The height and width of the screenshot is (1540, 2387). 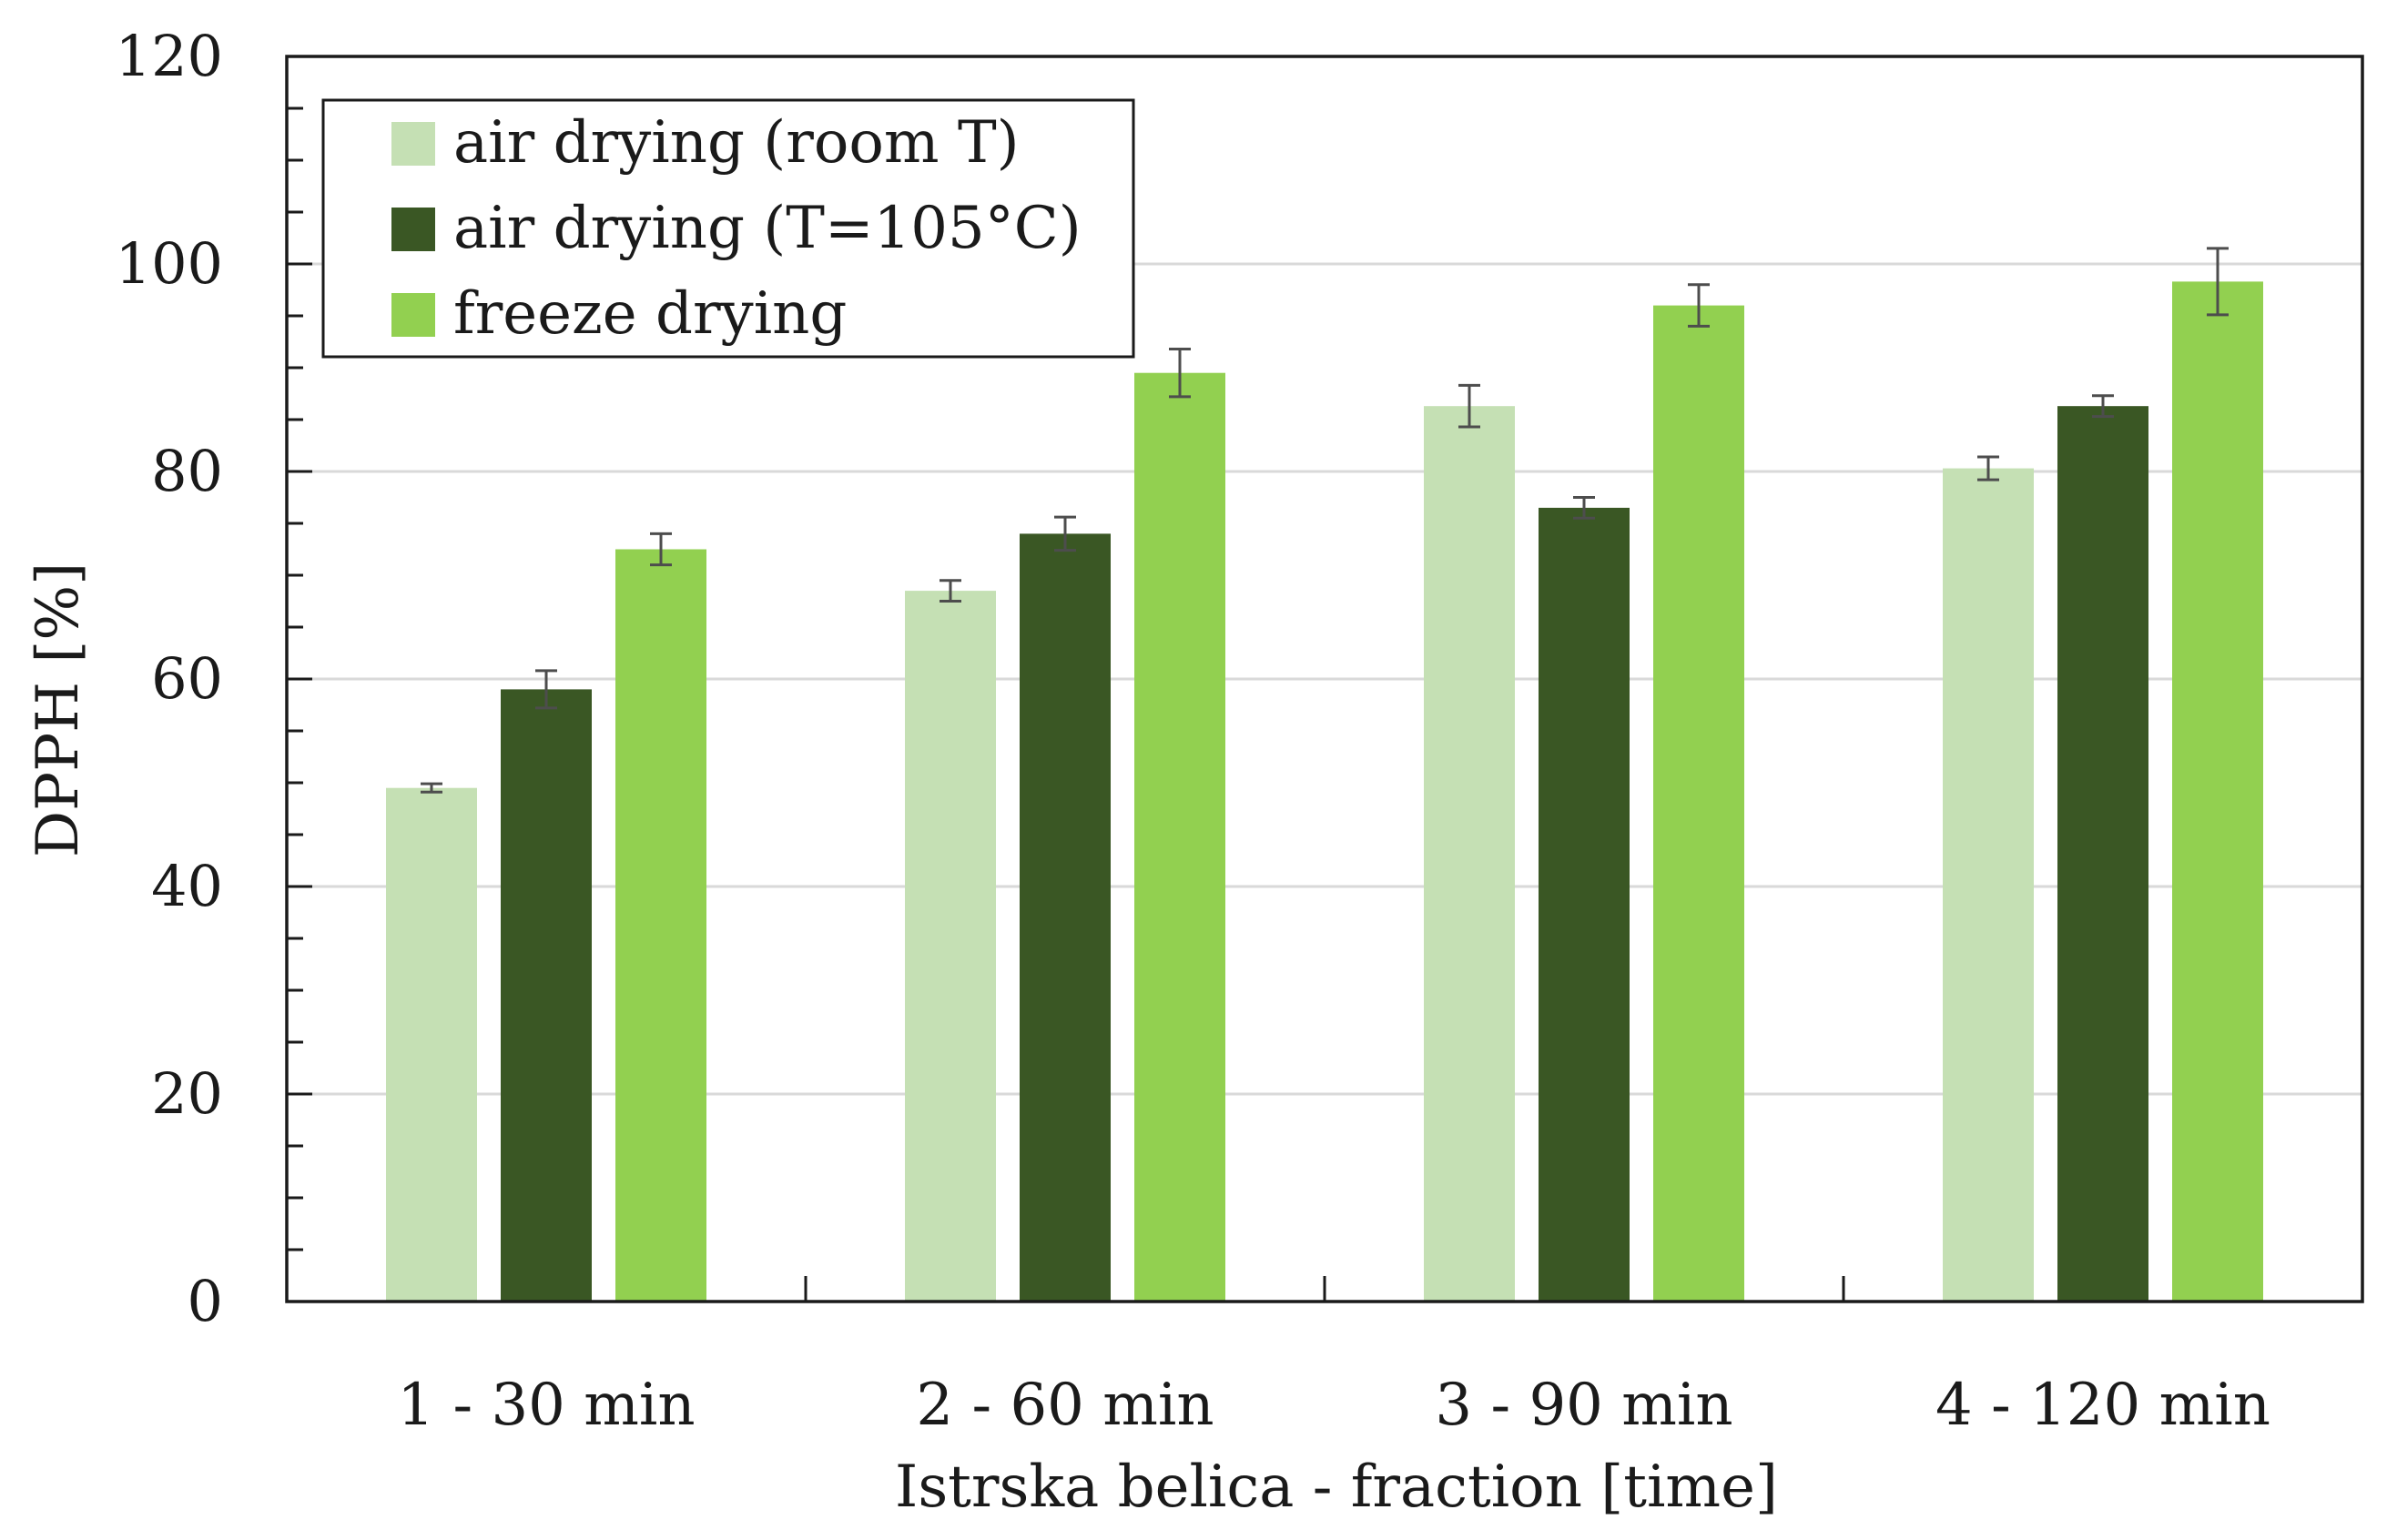 What do you see at coordinates (650, 314) in the screenshot?
I see `legend-label-freeze: freeze drying` at bounding box center [650, 314].